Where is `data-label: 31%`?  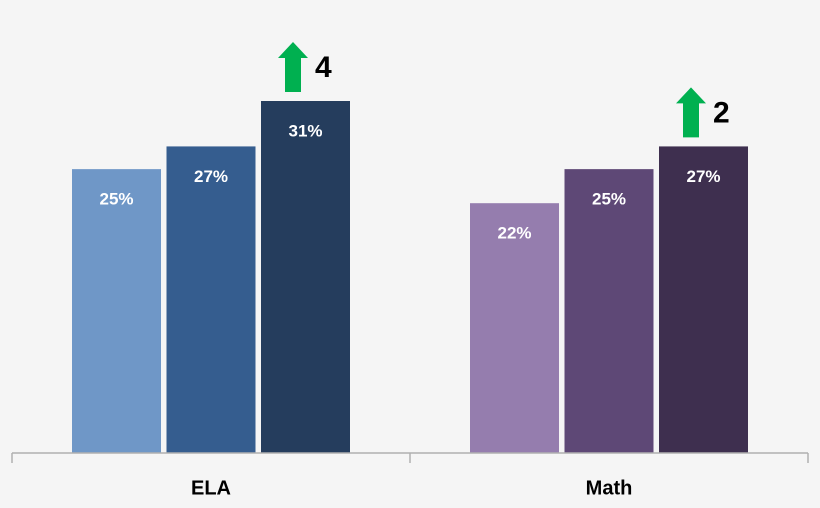
data-label: 31% is located at coordinates (305, 130).